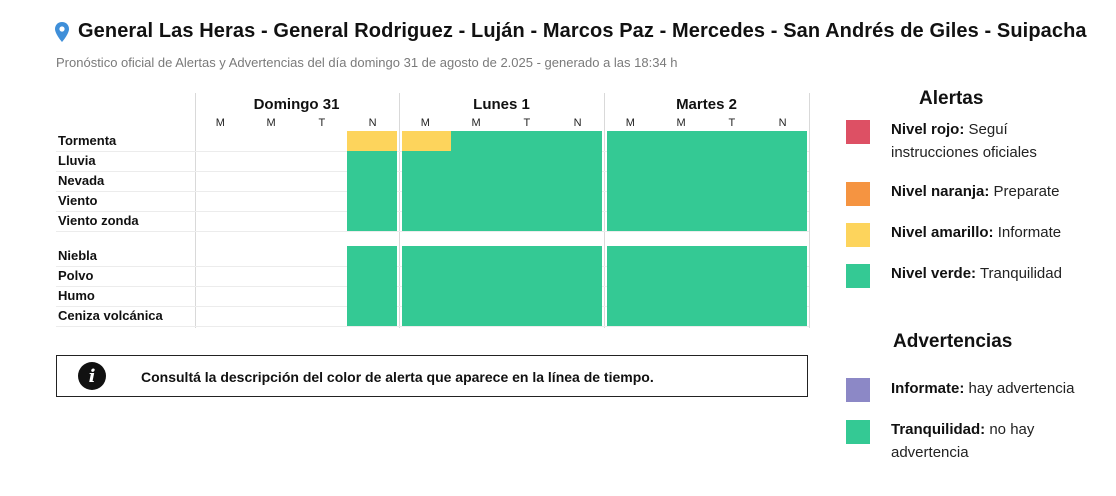 Image resolution: width=1116 pixels, height=496 pixels. What do you see at coordinates (963, 441) in the screenshot?
I see `legend-level-desc: no hay advertencia` at bounding box center [963, 441].